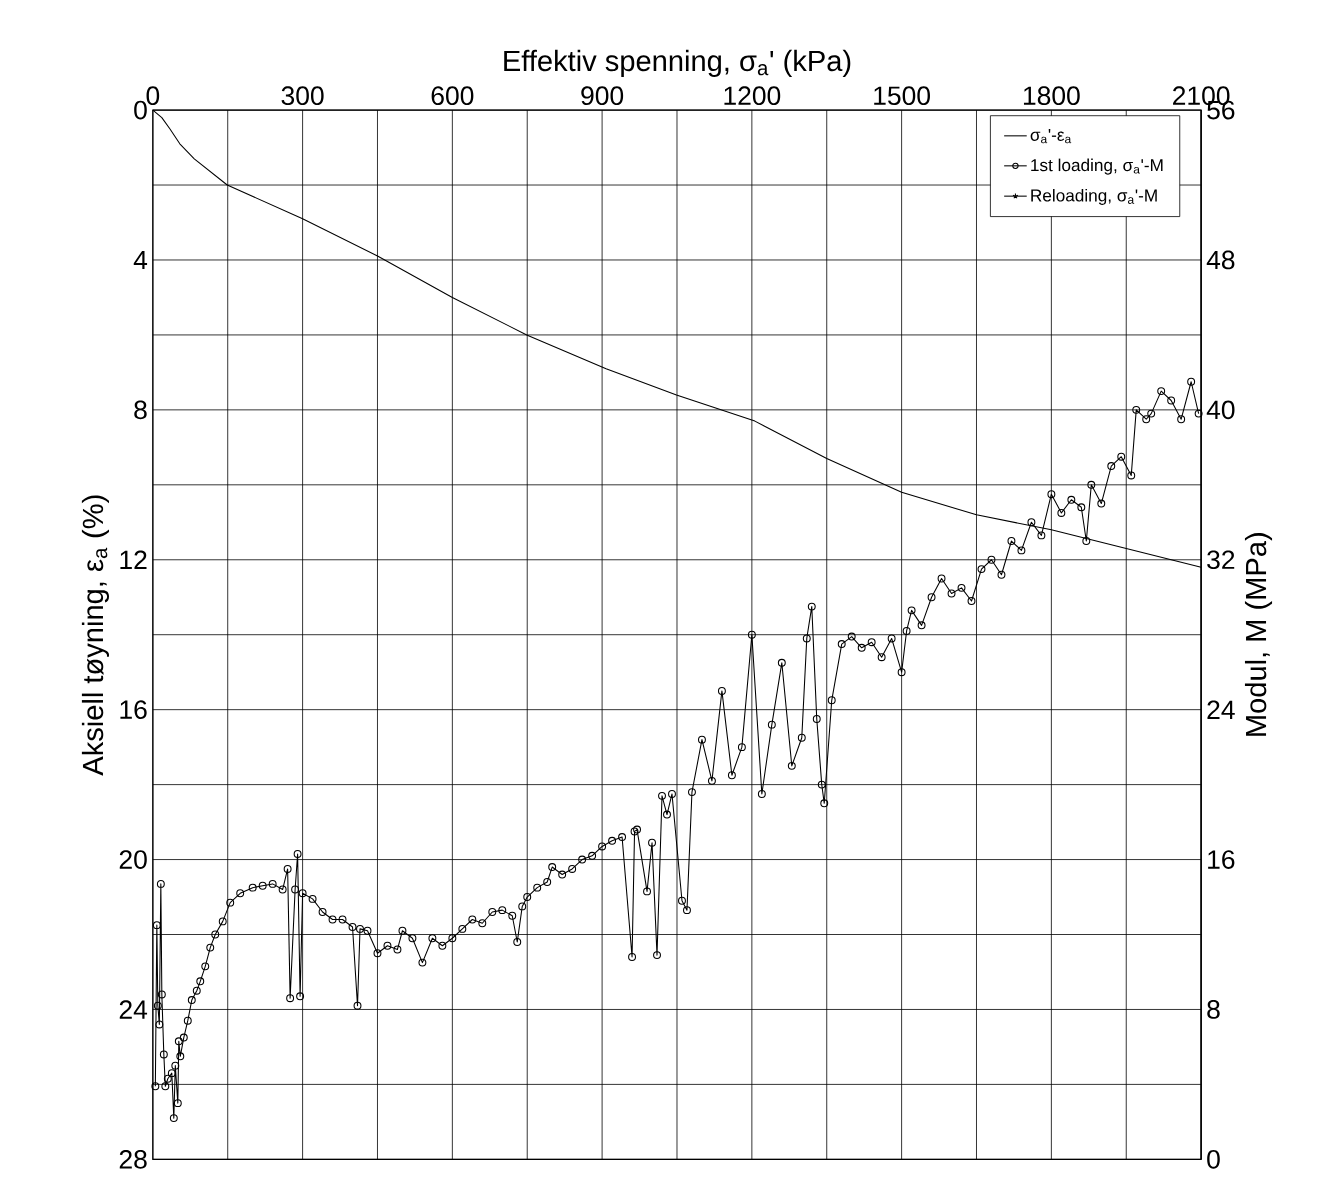 Image resolution: width=1335 pixels, height=1181 pixels. I want to click on y2-tick-label: 24, so click(1221, 709).